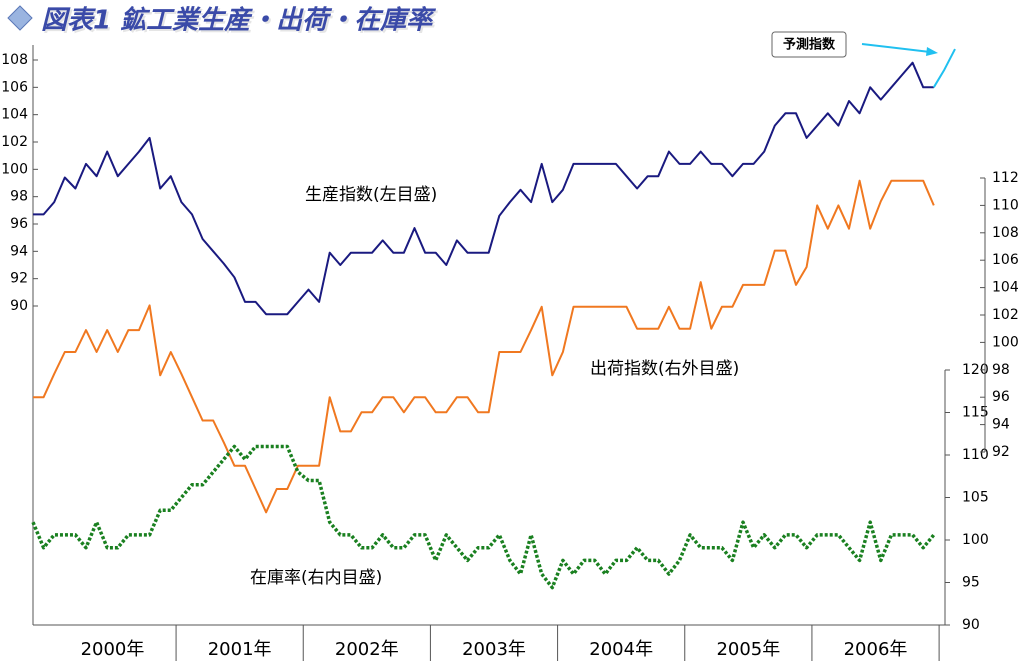 This screenshot has height=661, width=1020. I want to click on title-icon, so click(20, 18).